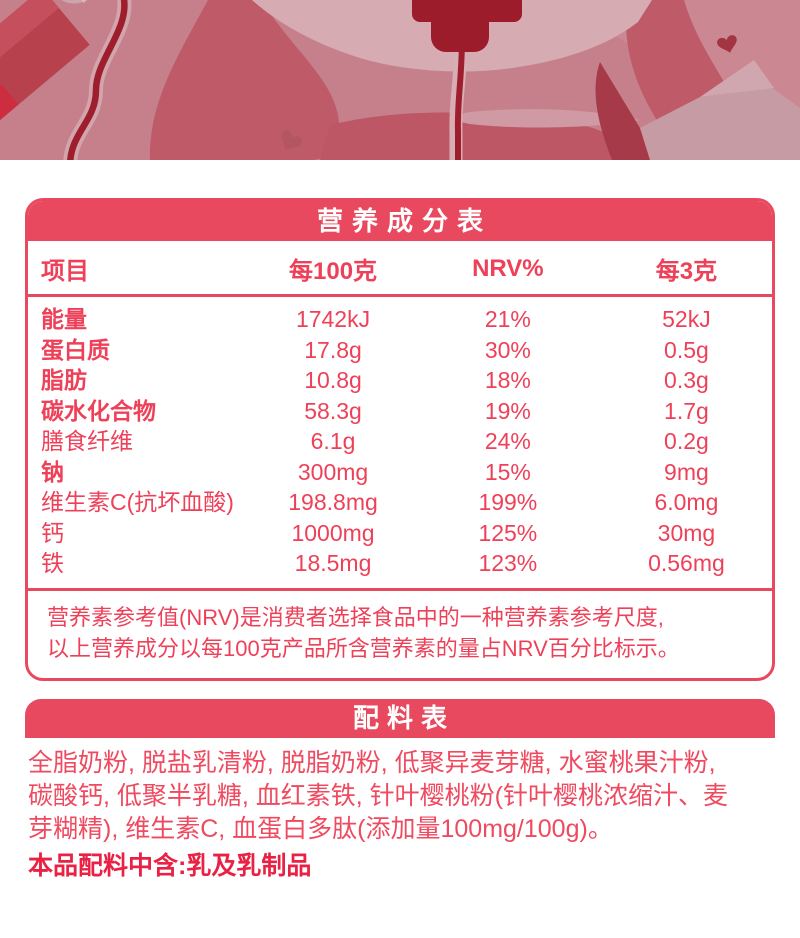 The height and width of the screenshot is (938, 800). I want to click on nutrient-name: 钠, so click(52, 471).